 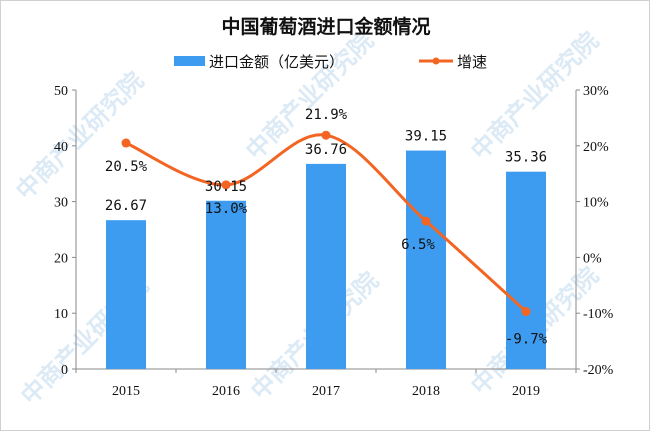 What do you see at coordinates (426, 391) in the screenshot?
I see `x-tick-label: 2018` at bounding box center [426, 391].